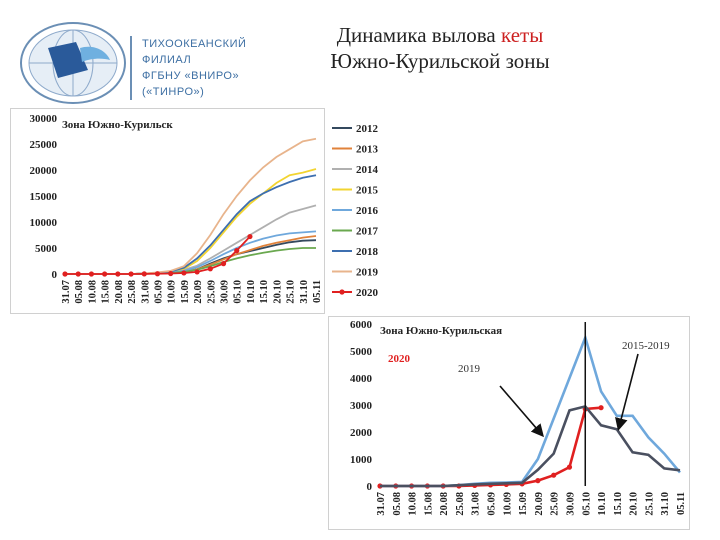  Describe the element at coordinates (361, 406) in the screenshot. I see `y-tick-label: 3000` at that location.